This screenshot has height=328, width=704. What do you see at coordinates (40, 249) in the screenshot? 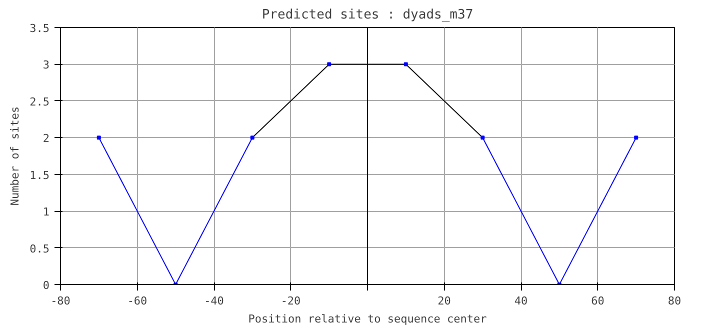
I see `y-tick-label: 0.5` at bounding box center [40, 249].